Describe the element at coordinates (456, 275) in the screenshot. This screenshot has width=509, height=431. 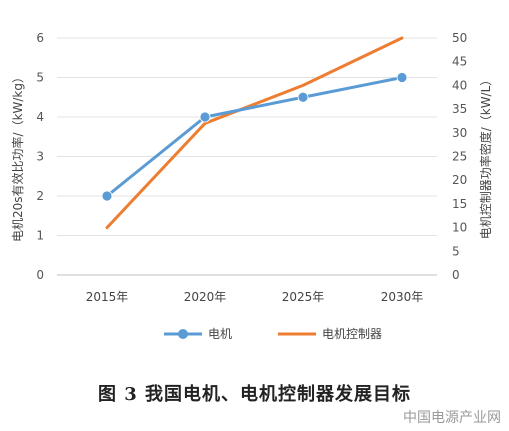
I see `right-tick-label: 0` at that location.